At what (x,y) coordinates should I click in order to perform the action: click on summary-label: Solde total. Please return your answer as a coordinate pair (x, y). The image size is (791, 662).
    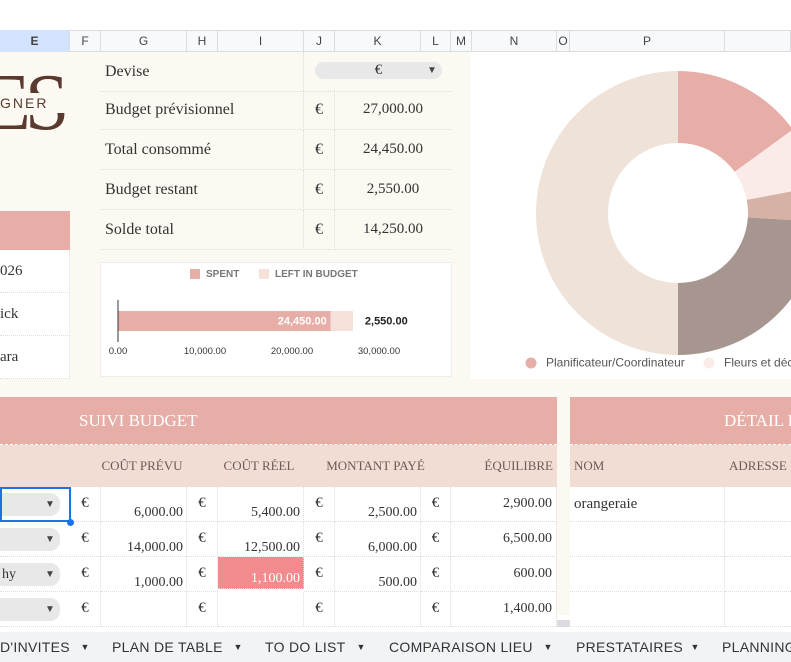
    Looking at the image, I should click on (202, 230).